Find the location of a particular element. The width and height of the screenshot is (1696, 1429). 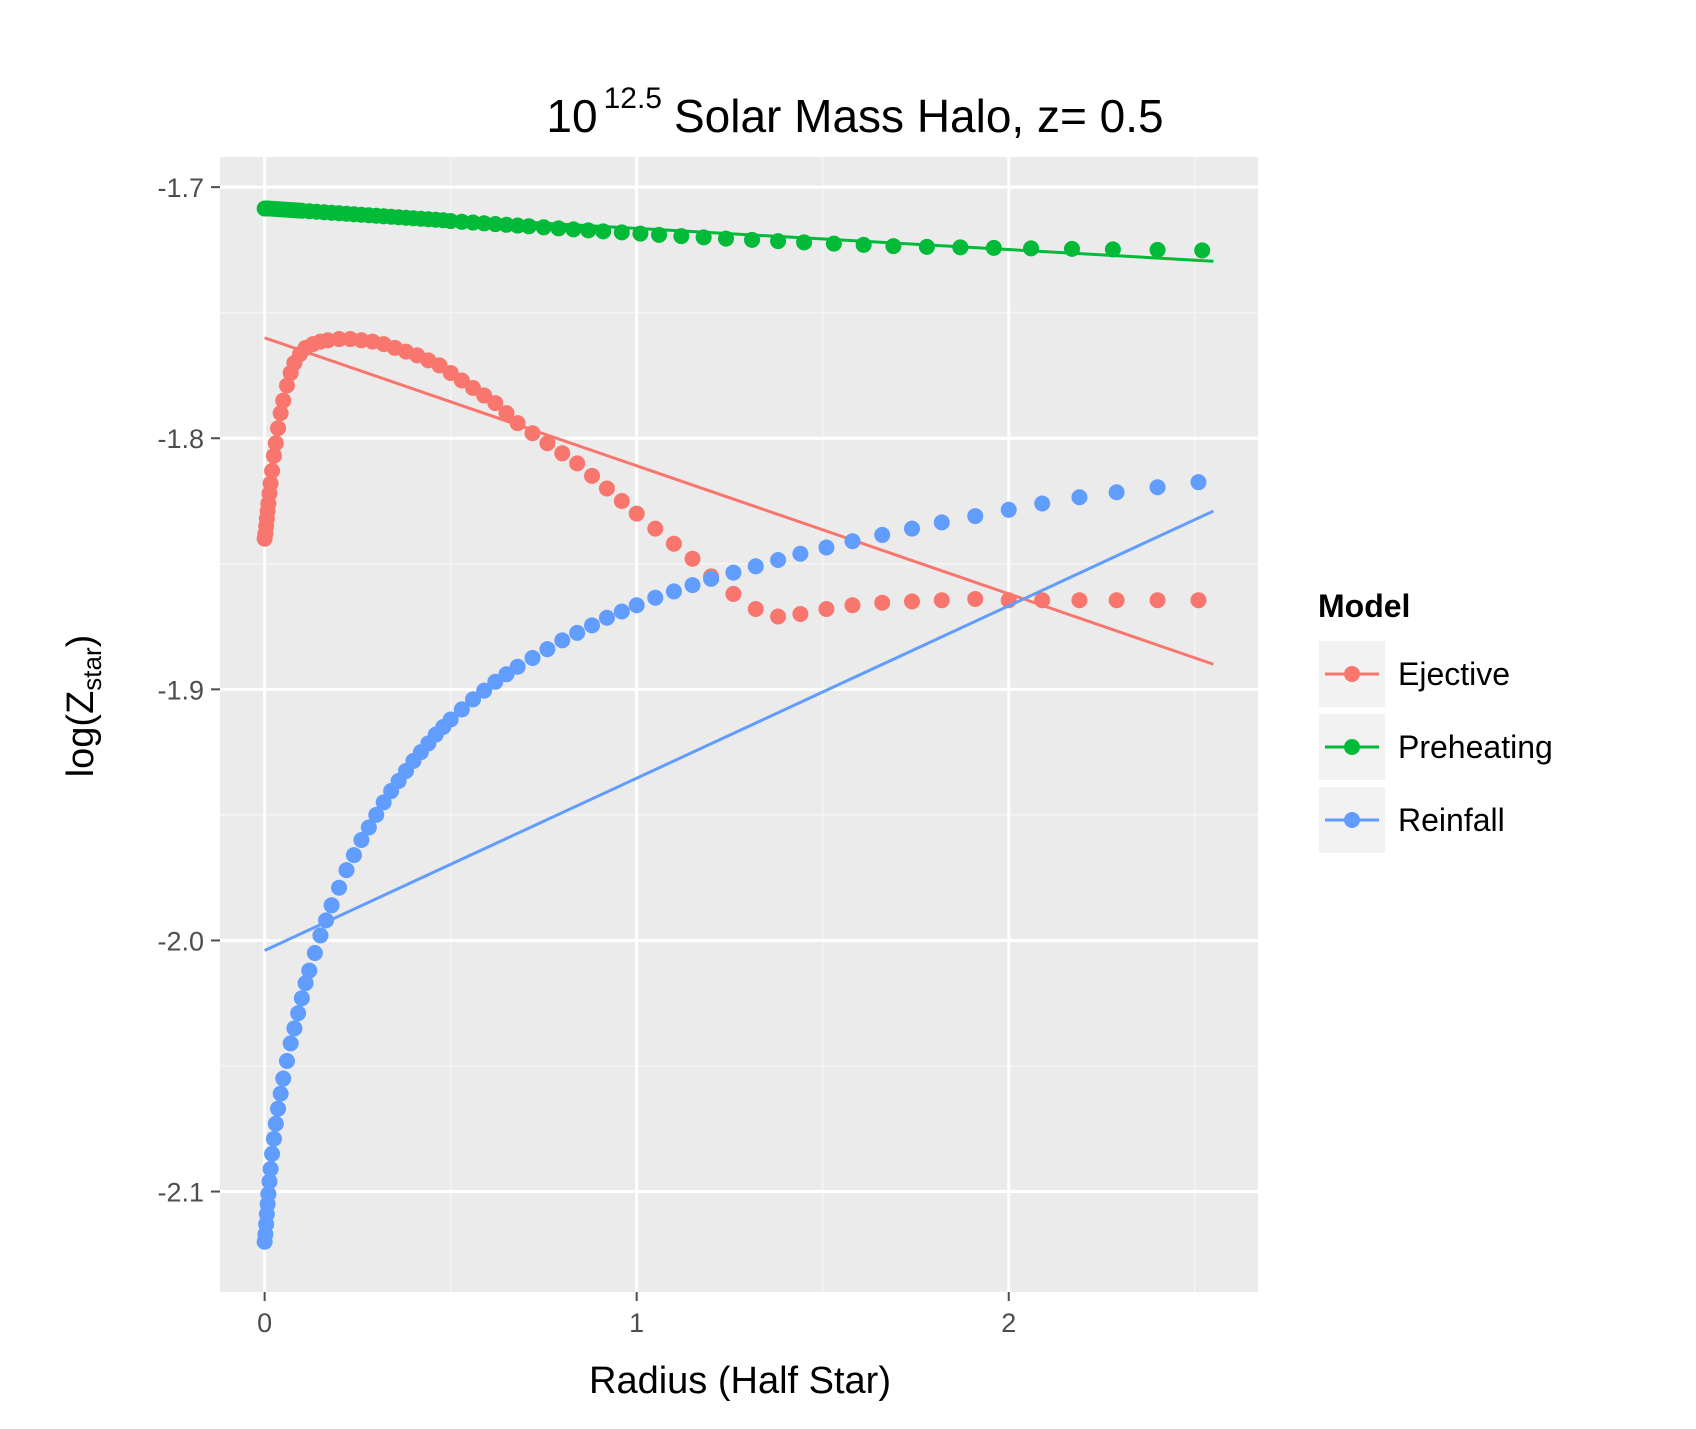

y-axis-title-main: log(Z is located at coordinates (81, 734).